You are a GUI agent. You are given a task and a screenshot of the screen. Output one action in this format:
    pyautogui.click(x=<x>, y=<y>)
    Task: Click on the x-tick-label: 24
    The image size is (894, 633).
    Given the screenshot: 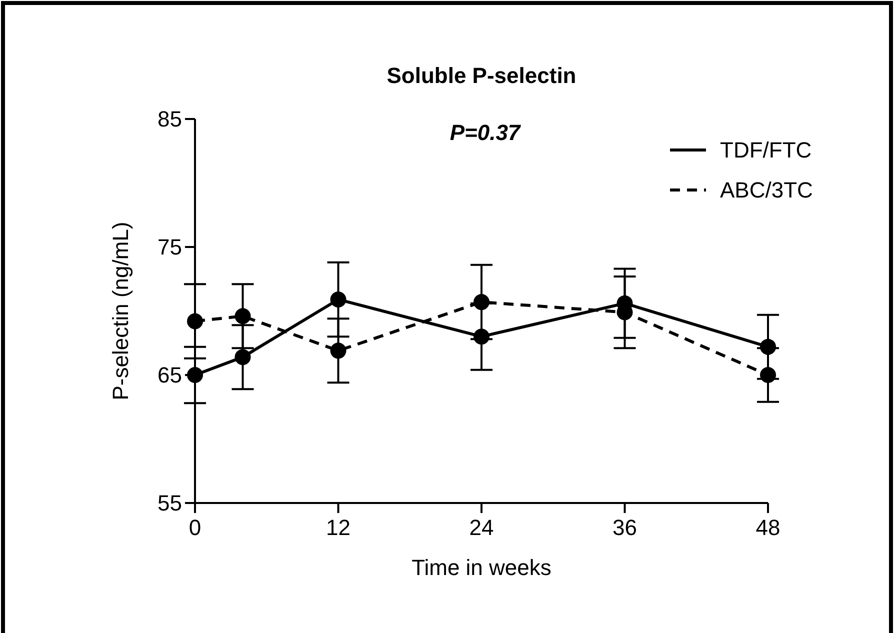 What is the action you would take?
    pyautogui.click(x=481, y=527)
    